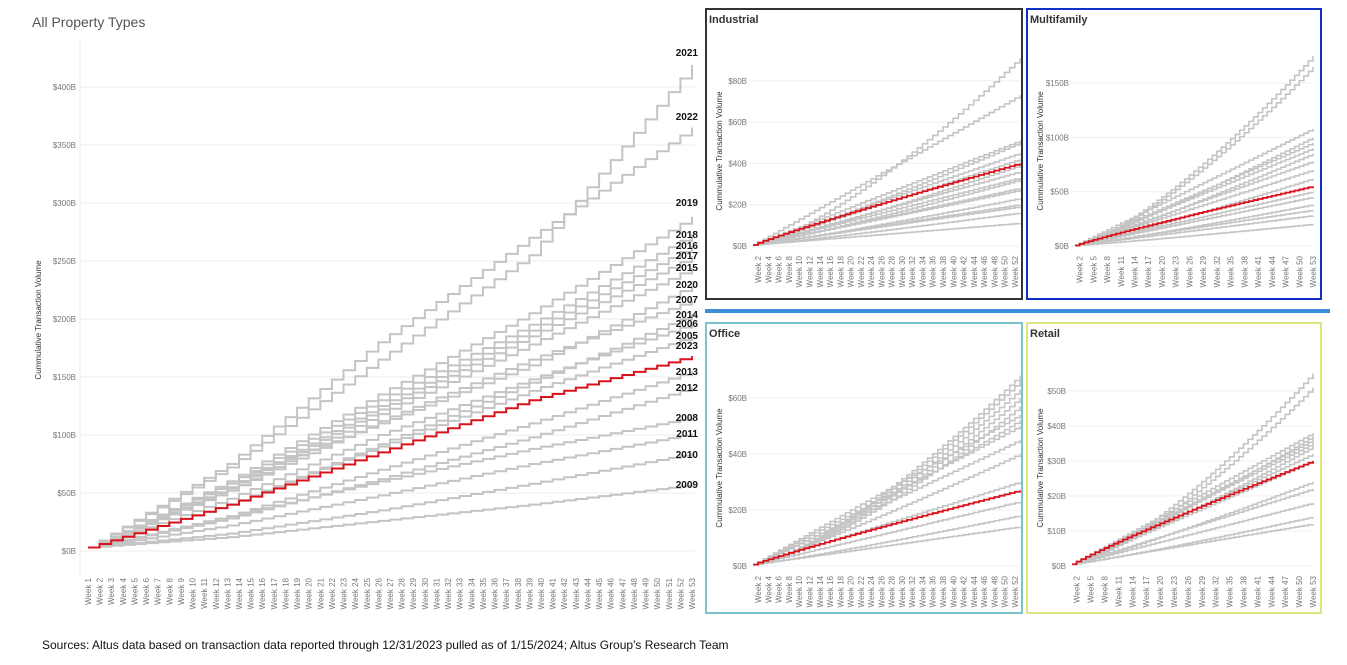 The height and width of the screenshot is (665, 1347). What do you see at coordinates (1203, 271) in the screenshot?
I see `multifamily-x-tick-label: Week 29` at bounding box center [1203, 271].